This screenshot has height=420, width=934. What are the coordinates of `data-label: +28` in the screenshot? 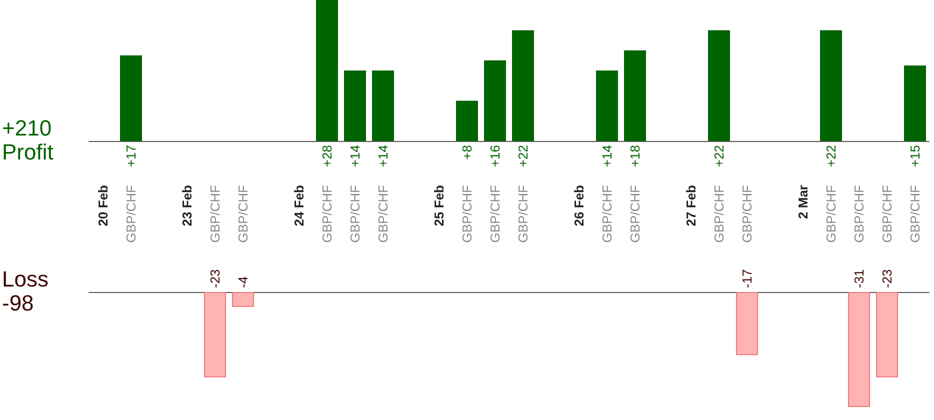 It's located at (327, 156).